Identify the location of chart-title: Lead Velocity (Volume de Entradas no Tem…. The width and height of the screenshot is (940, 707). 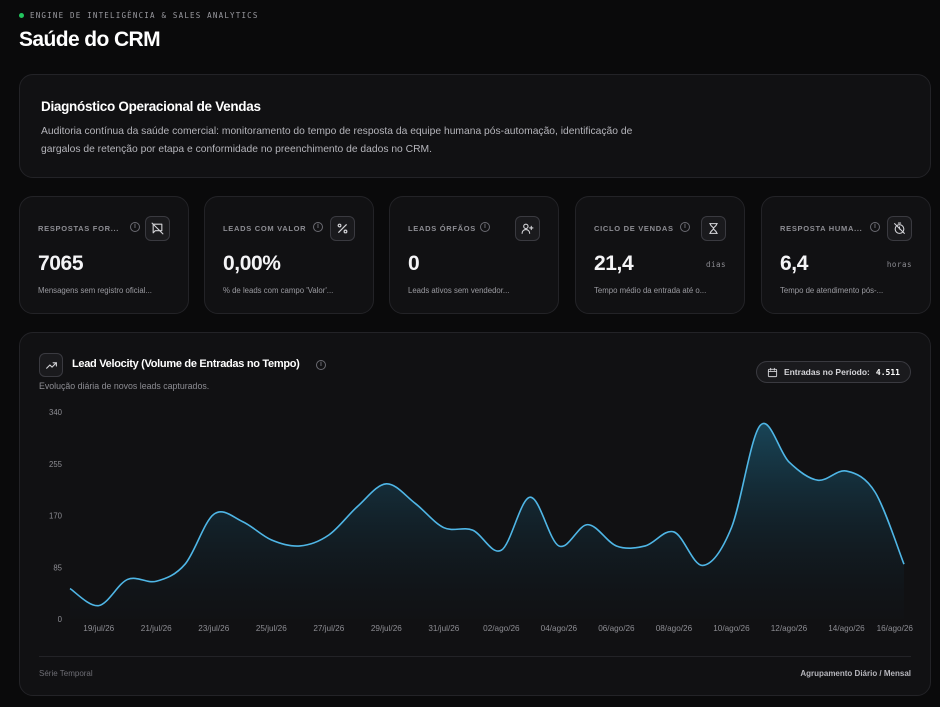
(186, 364).